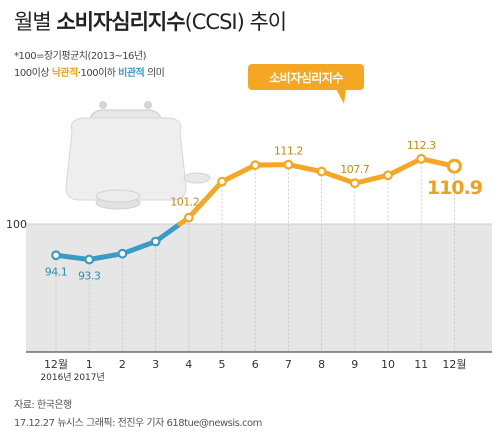 This screenshot has height=441, width=500. What do you see at coordinates (341, 96) in the screenshot?
I see `series-callout-pointer` at bounding box center [341, 96].